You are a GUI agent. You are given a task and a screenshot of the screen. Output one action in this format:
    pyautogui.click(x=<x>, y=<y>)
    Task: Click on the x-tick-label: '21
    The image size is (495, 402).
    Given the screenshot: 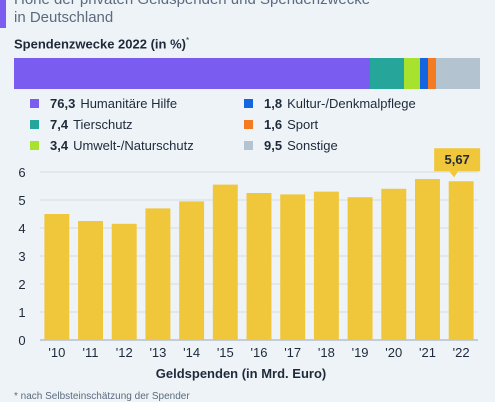 What is the action you would take?
    pyautogui.click(x=427, y=352)
    